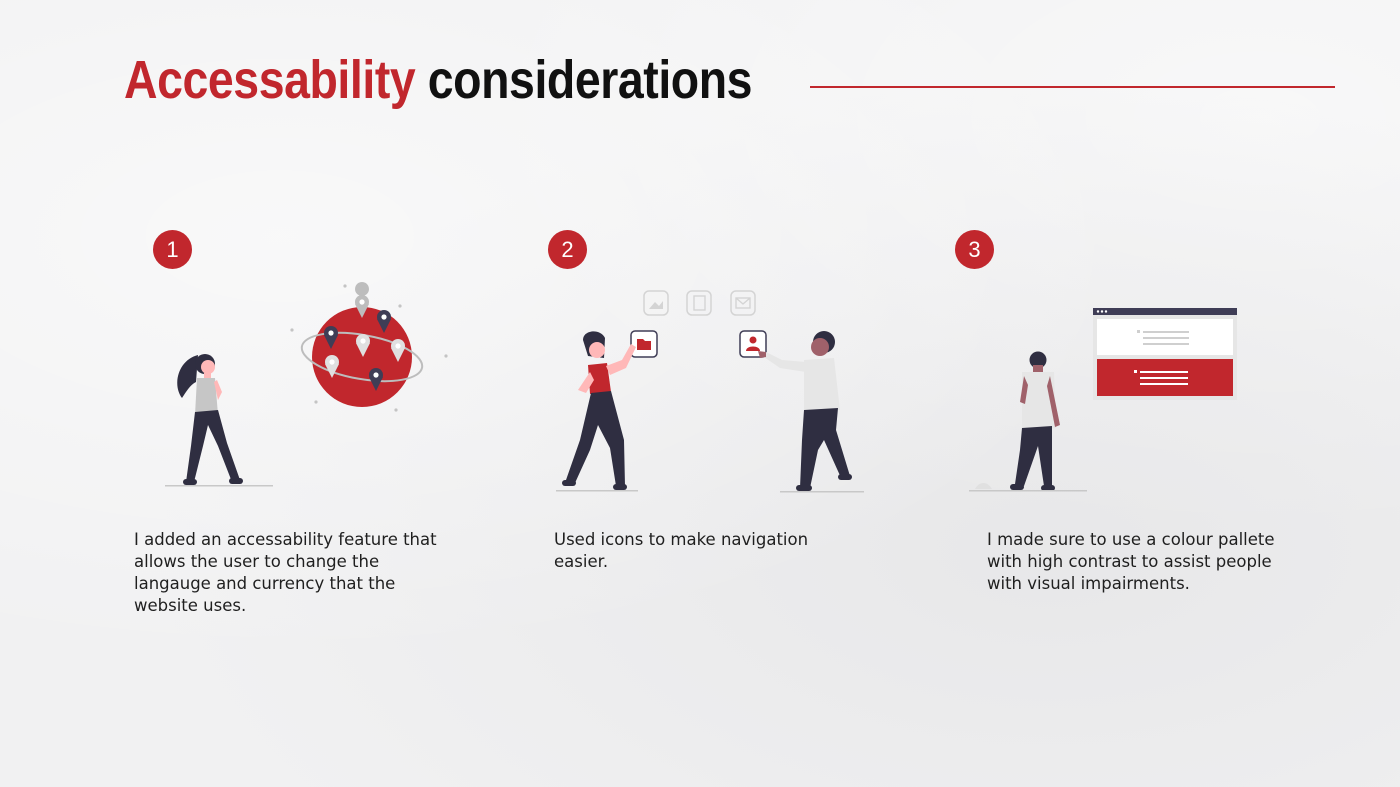 The width and height of the screenshot is (1400, 787). I want to click on map-pins, so click(364, 336).